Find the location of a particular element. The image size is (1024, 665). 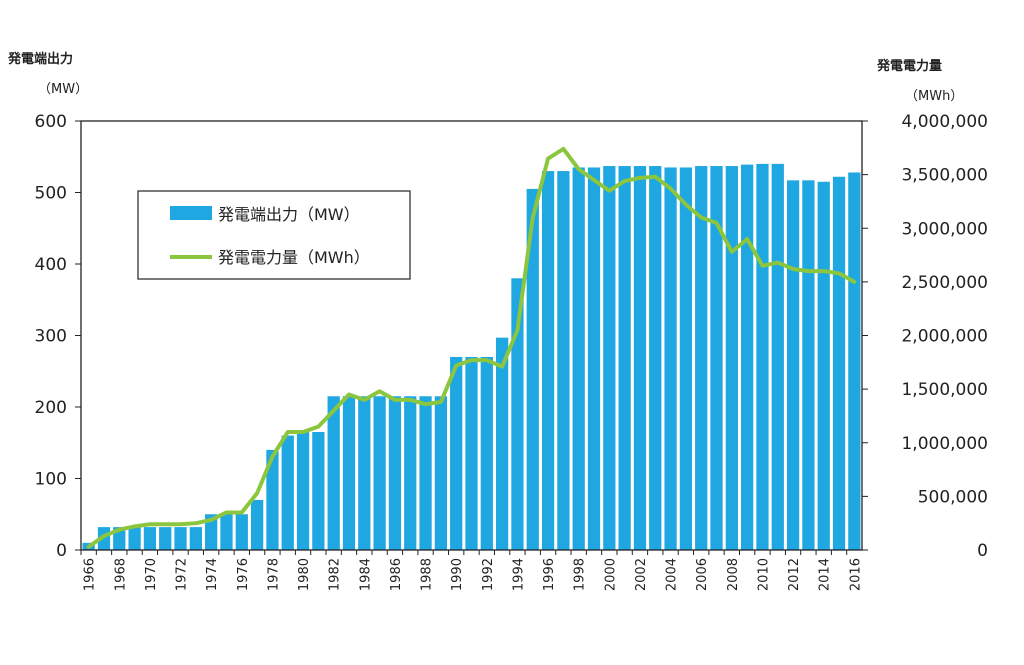

x-tick-label: 1988 is located at coordinates (427, 574).